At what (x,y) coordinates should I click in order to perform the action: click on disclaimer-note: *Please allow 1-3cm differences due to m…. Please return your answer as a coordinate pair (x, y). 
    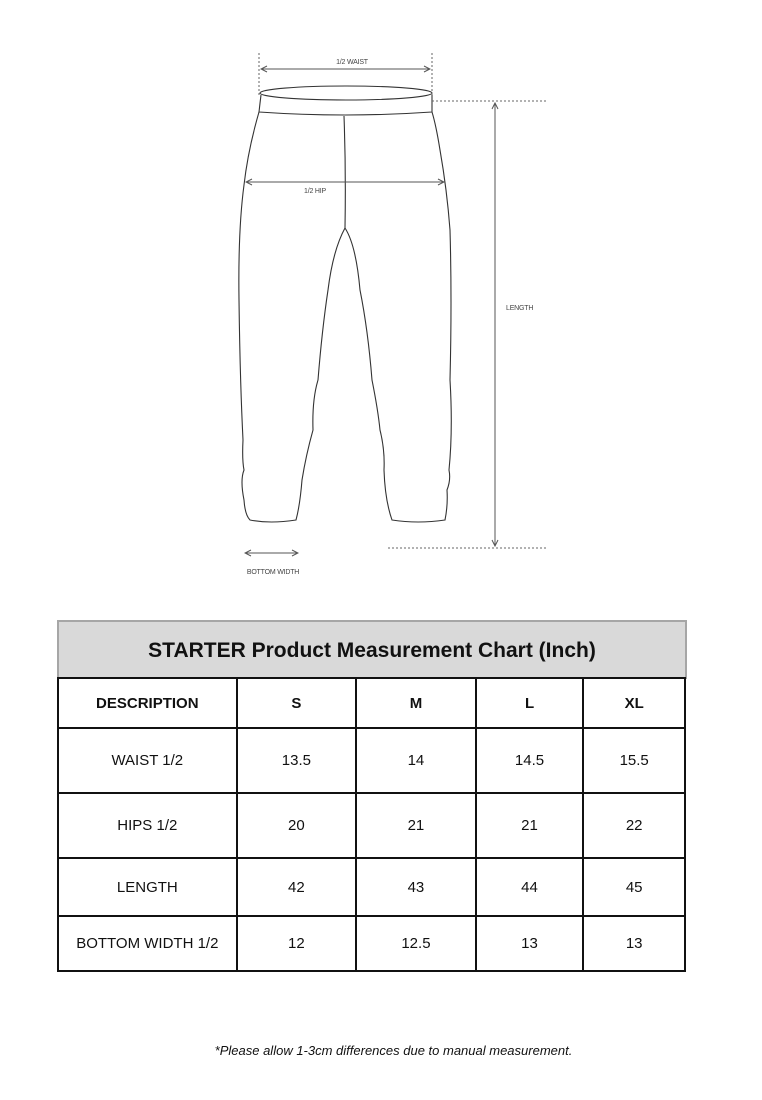
    Looking at the image, I should click on (393, 1050).